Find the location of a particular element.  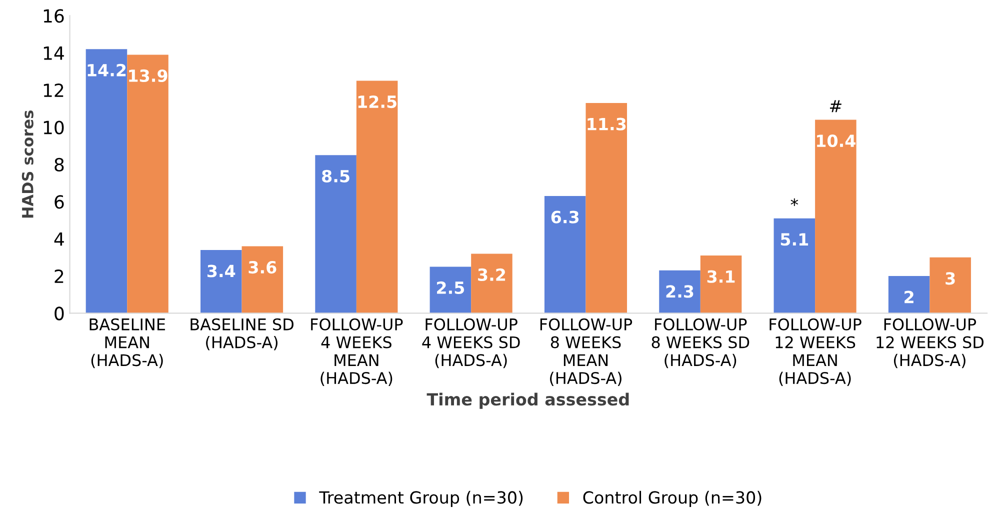

x-tick-label: FOLLOW-UP 12 WEEKS MEAN (HADS-A) is located at coordinates (816, 352).